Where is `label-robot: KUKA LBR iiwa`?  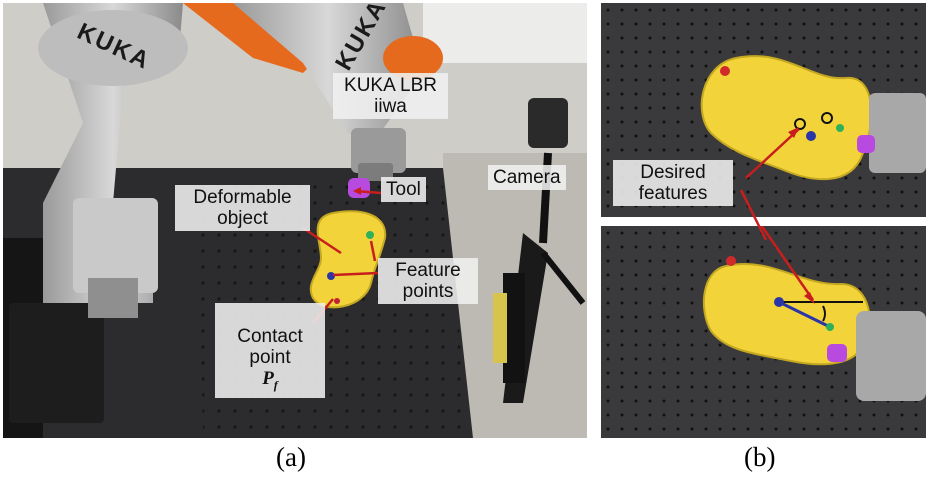
label-robot: KUKA LBR iiwa is located at coordinates (390, 96).